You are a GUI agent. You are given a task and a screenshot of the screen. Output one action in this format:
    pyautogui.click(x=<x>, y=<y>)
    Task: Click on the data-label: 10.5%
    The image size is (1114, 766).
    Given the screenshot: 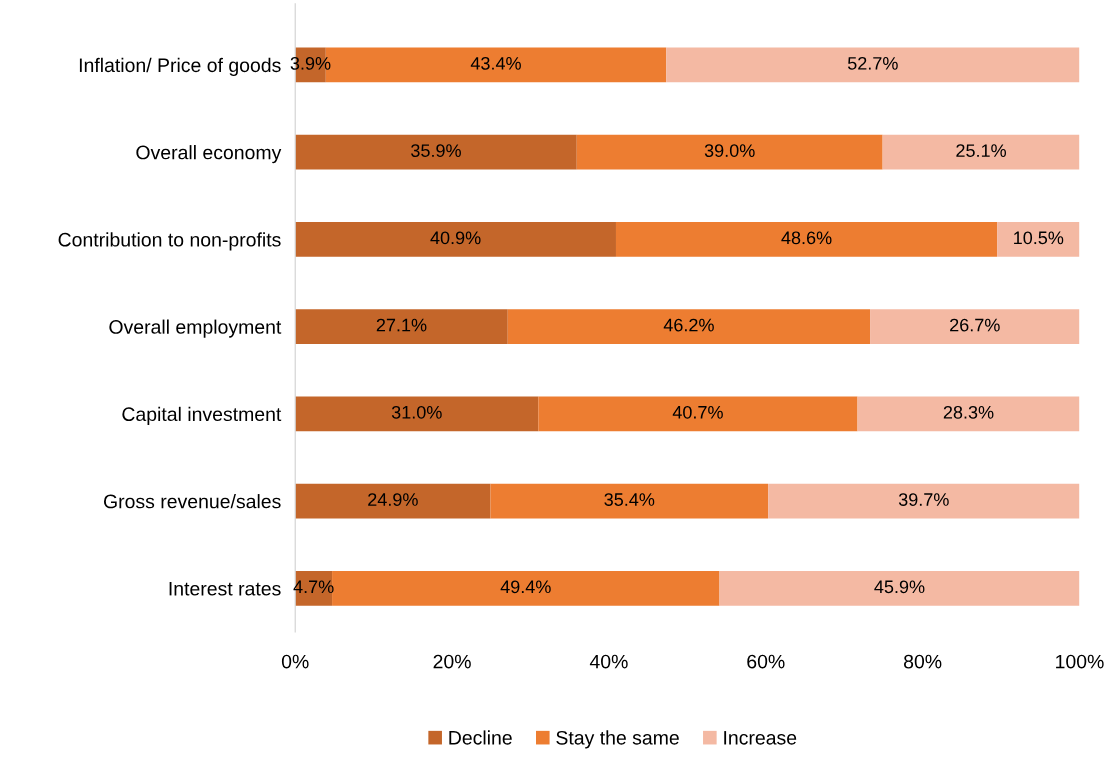 What is the action you would take?
    pyautogui.click(x=1039, y=238)
    